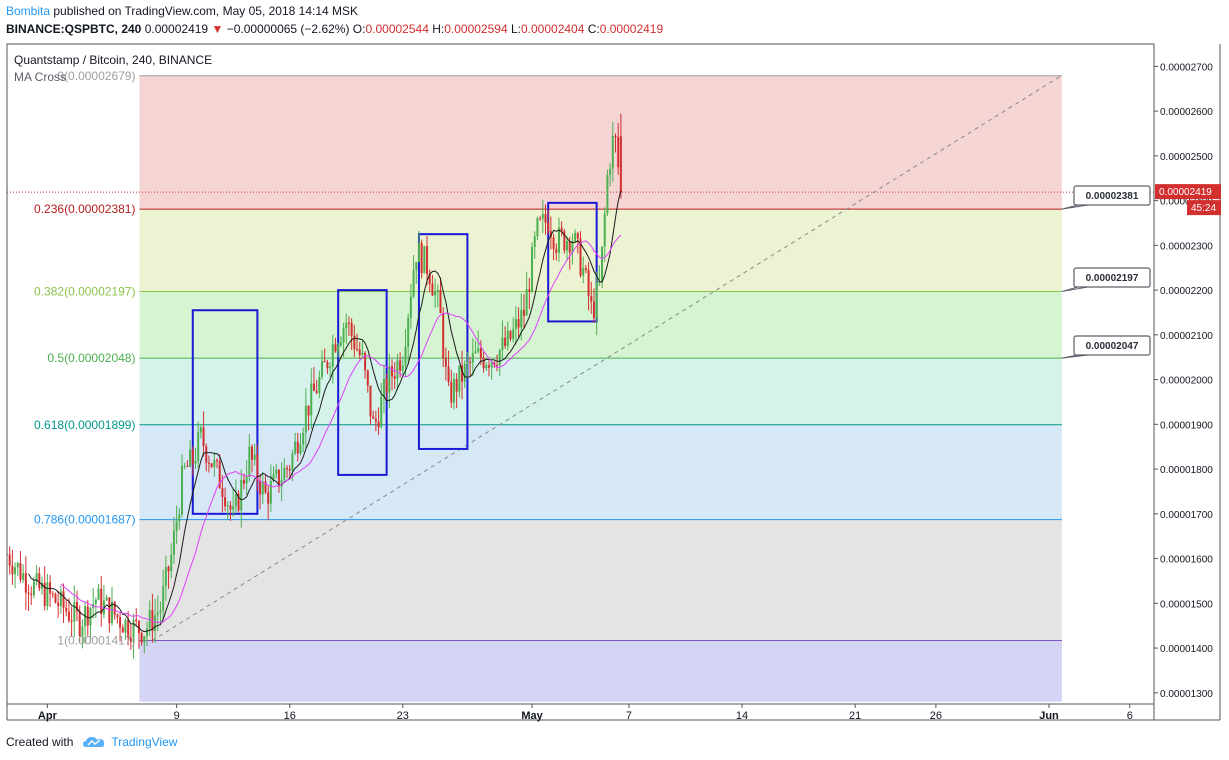  What do you see at coordinates (585, 713) in the screenshot?
I see `time-axis: Apr 9 16 23 May 7 14 21 26 Jun 6` at bounding box center [585, 713].